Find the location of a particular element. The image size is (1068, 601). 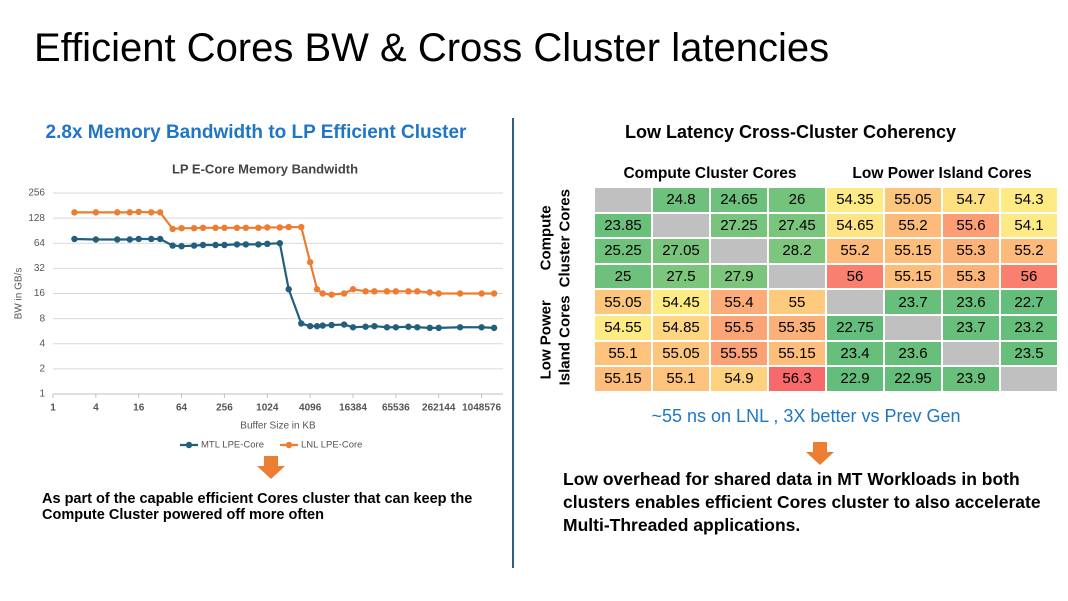

x-tick-label: 262144 is located at coordinates (439, 408).